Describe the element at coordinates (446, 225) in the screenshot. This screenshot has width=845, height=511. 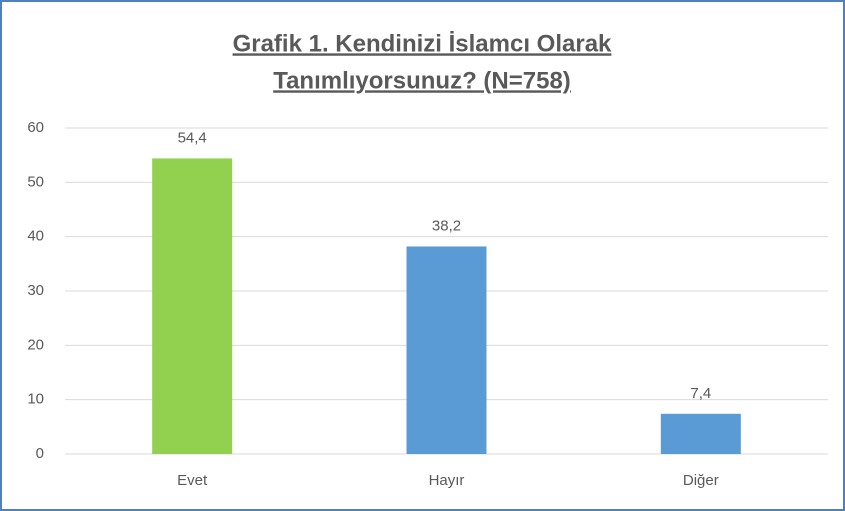
I see `data-label: 38,2` at that location.